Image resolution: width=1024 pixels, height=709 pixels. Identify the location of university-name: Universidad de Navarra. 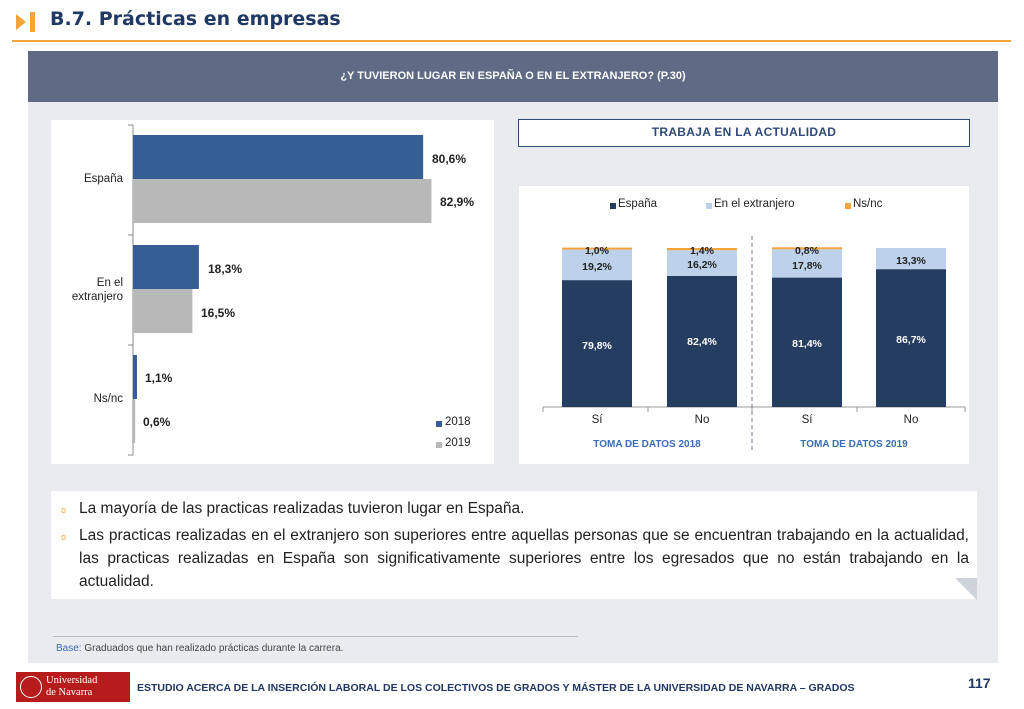
(71, 687).